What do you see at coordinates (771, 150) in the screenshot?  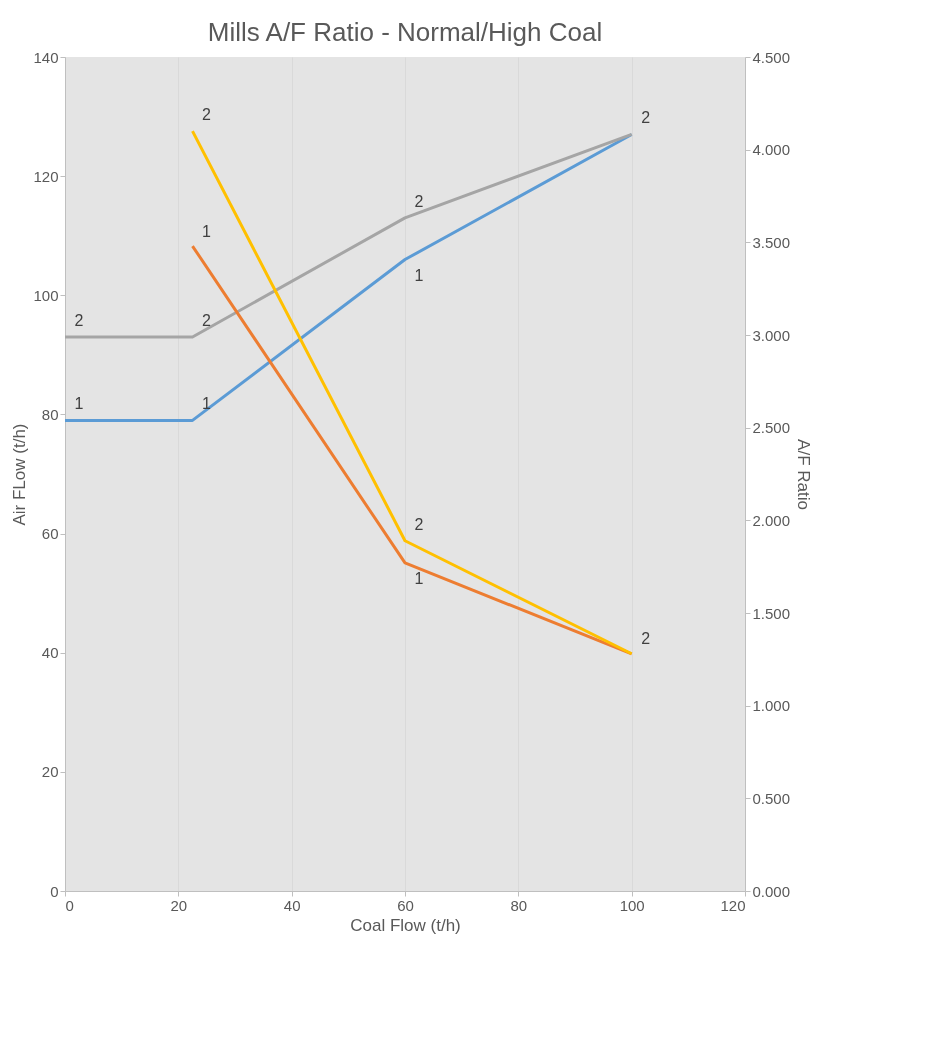 I see `y2-tick-label: 4.000` at bounding box center [771, 150].